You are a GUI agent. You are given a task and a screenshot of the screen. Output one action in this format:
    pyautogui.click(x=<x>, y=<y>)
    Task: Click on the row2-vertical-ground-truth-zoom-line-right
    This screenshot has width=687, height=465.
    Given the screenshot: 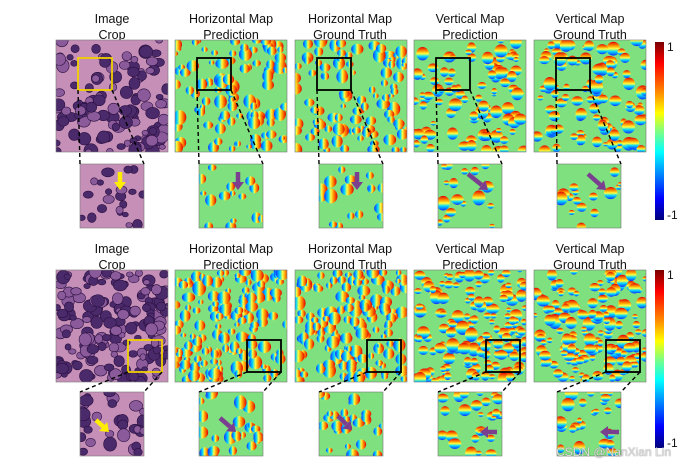 What is the action you would take?
    pyautogui.click(x=630, y=382)
    